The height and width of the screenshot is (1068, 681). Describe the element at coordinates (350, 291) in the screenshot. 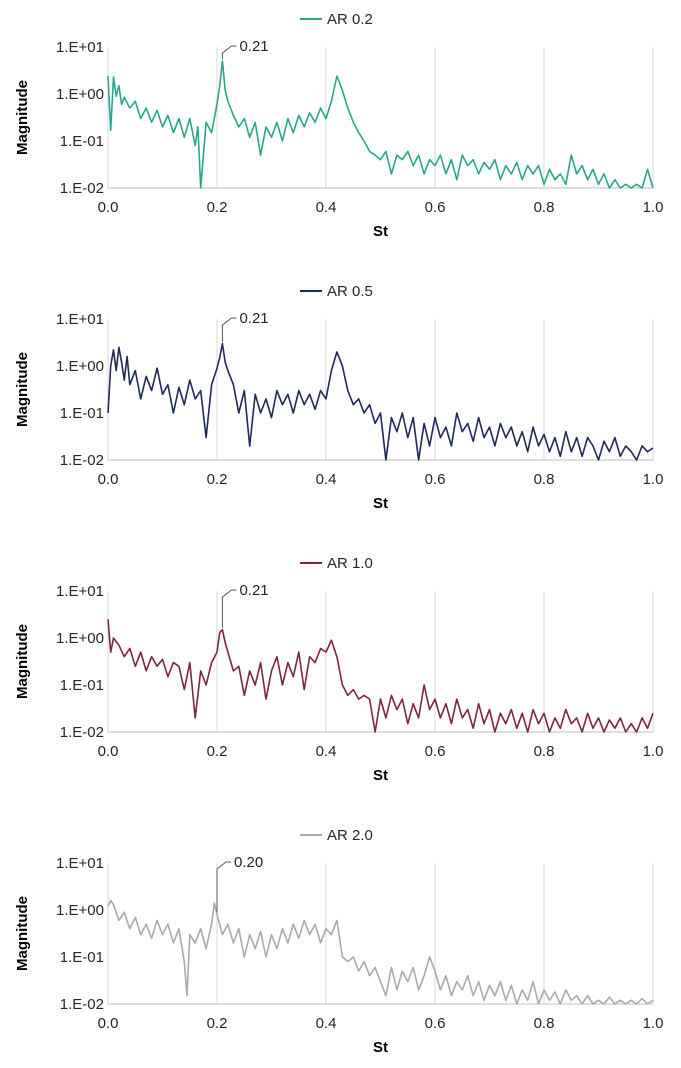

I see `legend-label: AR 0.5` at that location.